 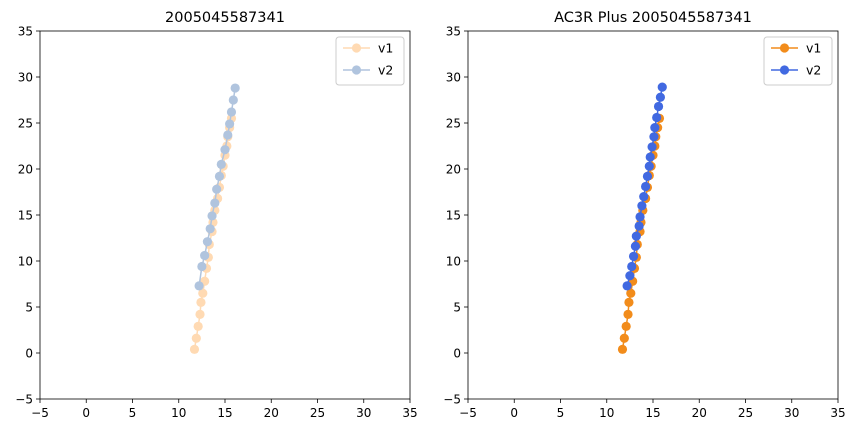 I want to click on series-line-v2, so click(x=217, y=186).